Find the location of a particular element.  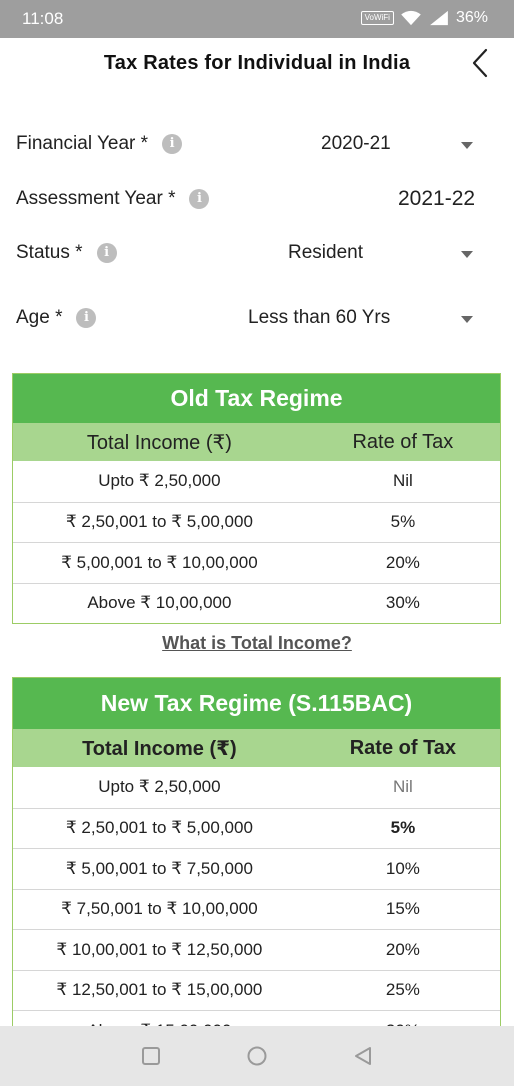

status-row: Status * i Resident is located at coordinates (257, 254).